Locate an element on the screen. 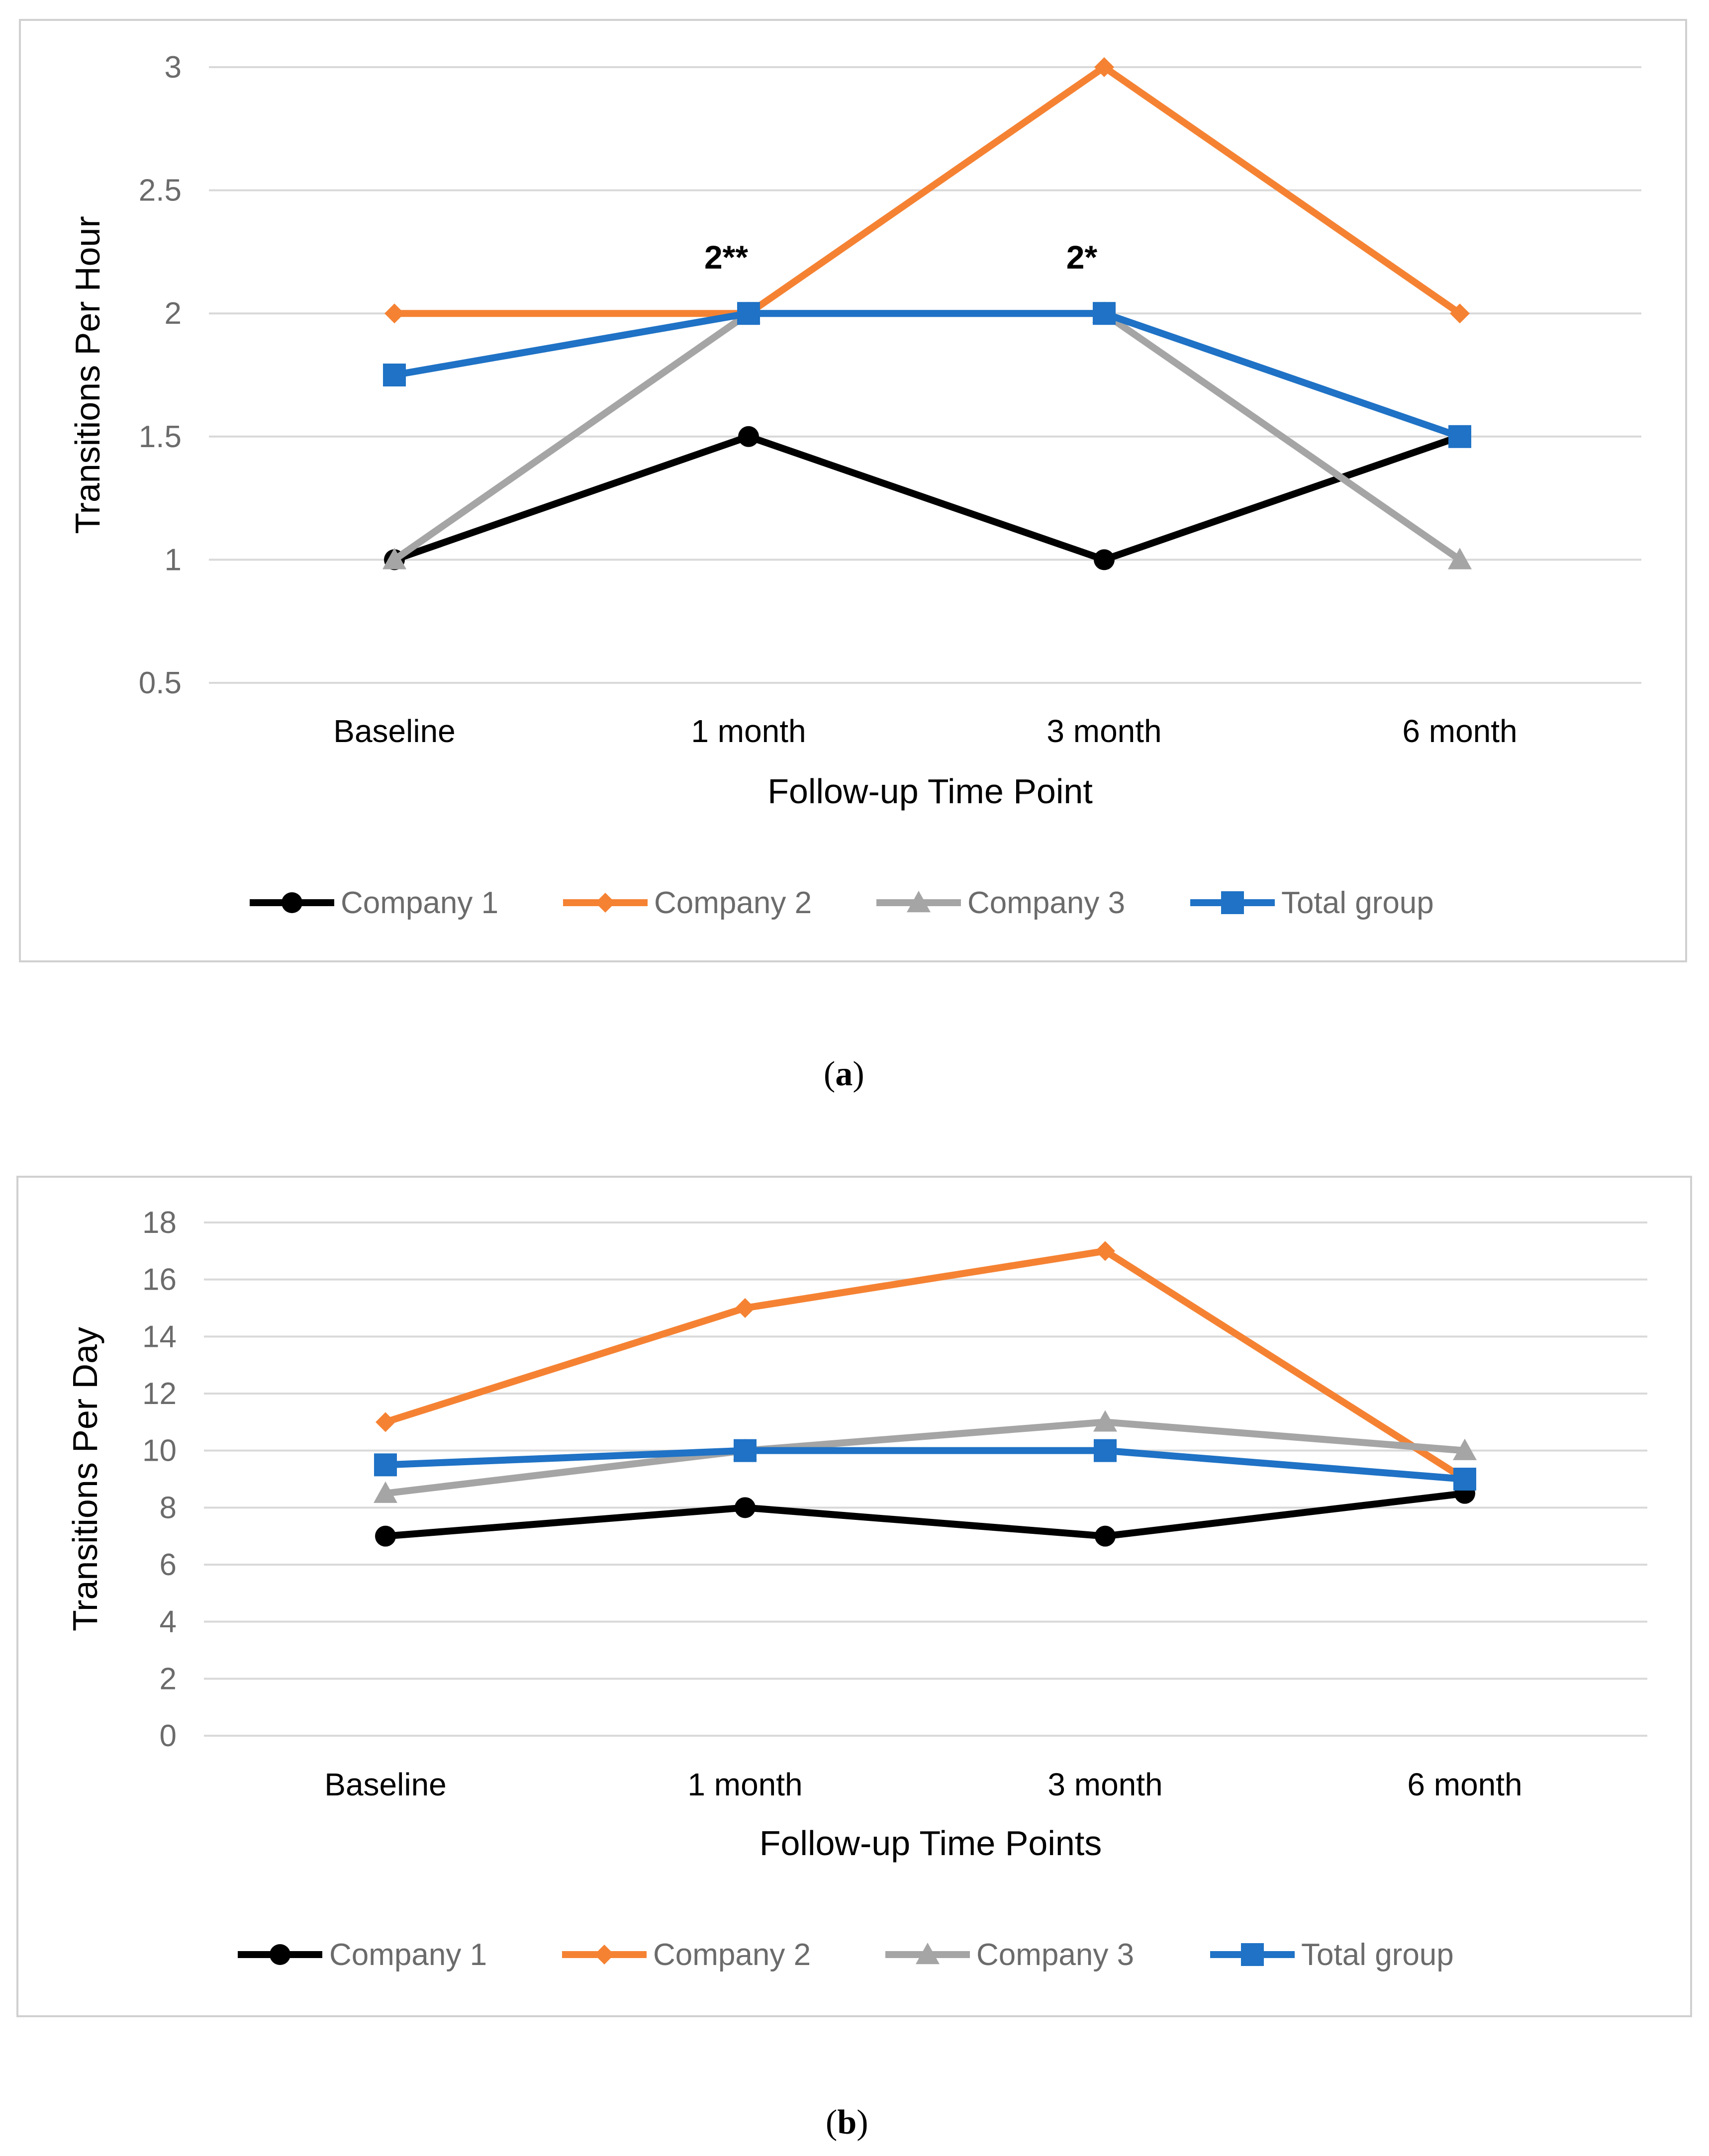  y-axis-title: Transitions Per Hour is located at coordinates (87, 375).